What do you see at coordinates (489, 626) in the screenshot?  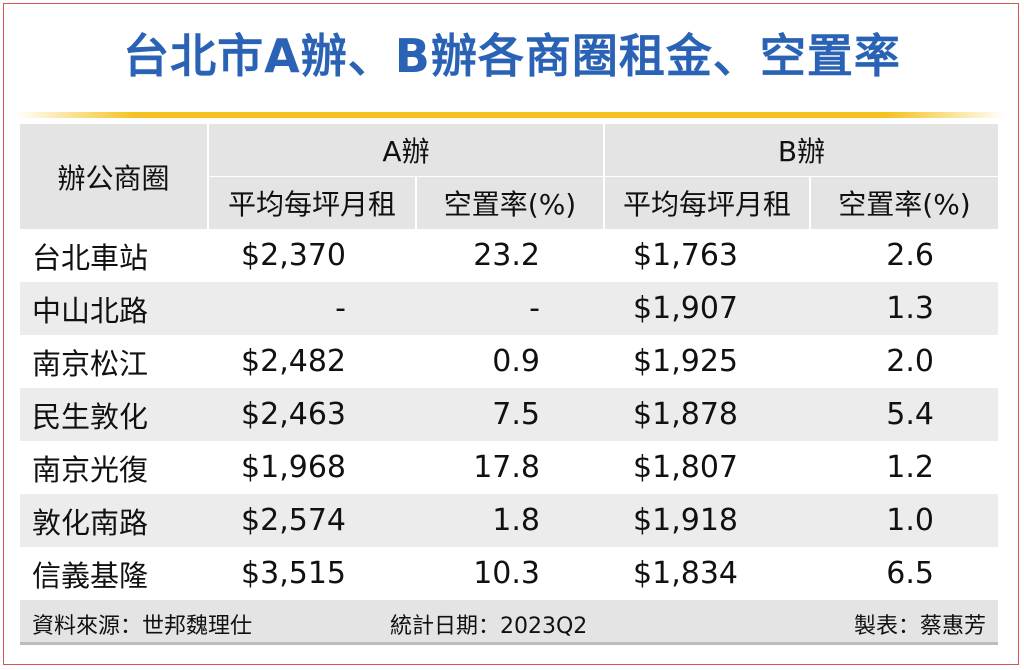 I see `statistics-date: 統計日期：2023Q2` at bounding box center [489, 626].